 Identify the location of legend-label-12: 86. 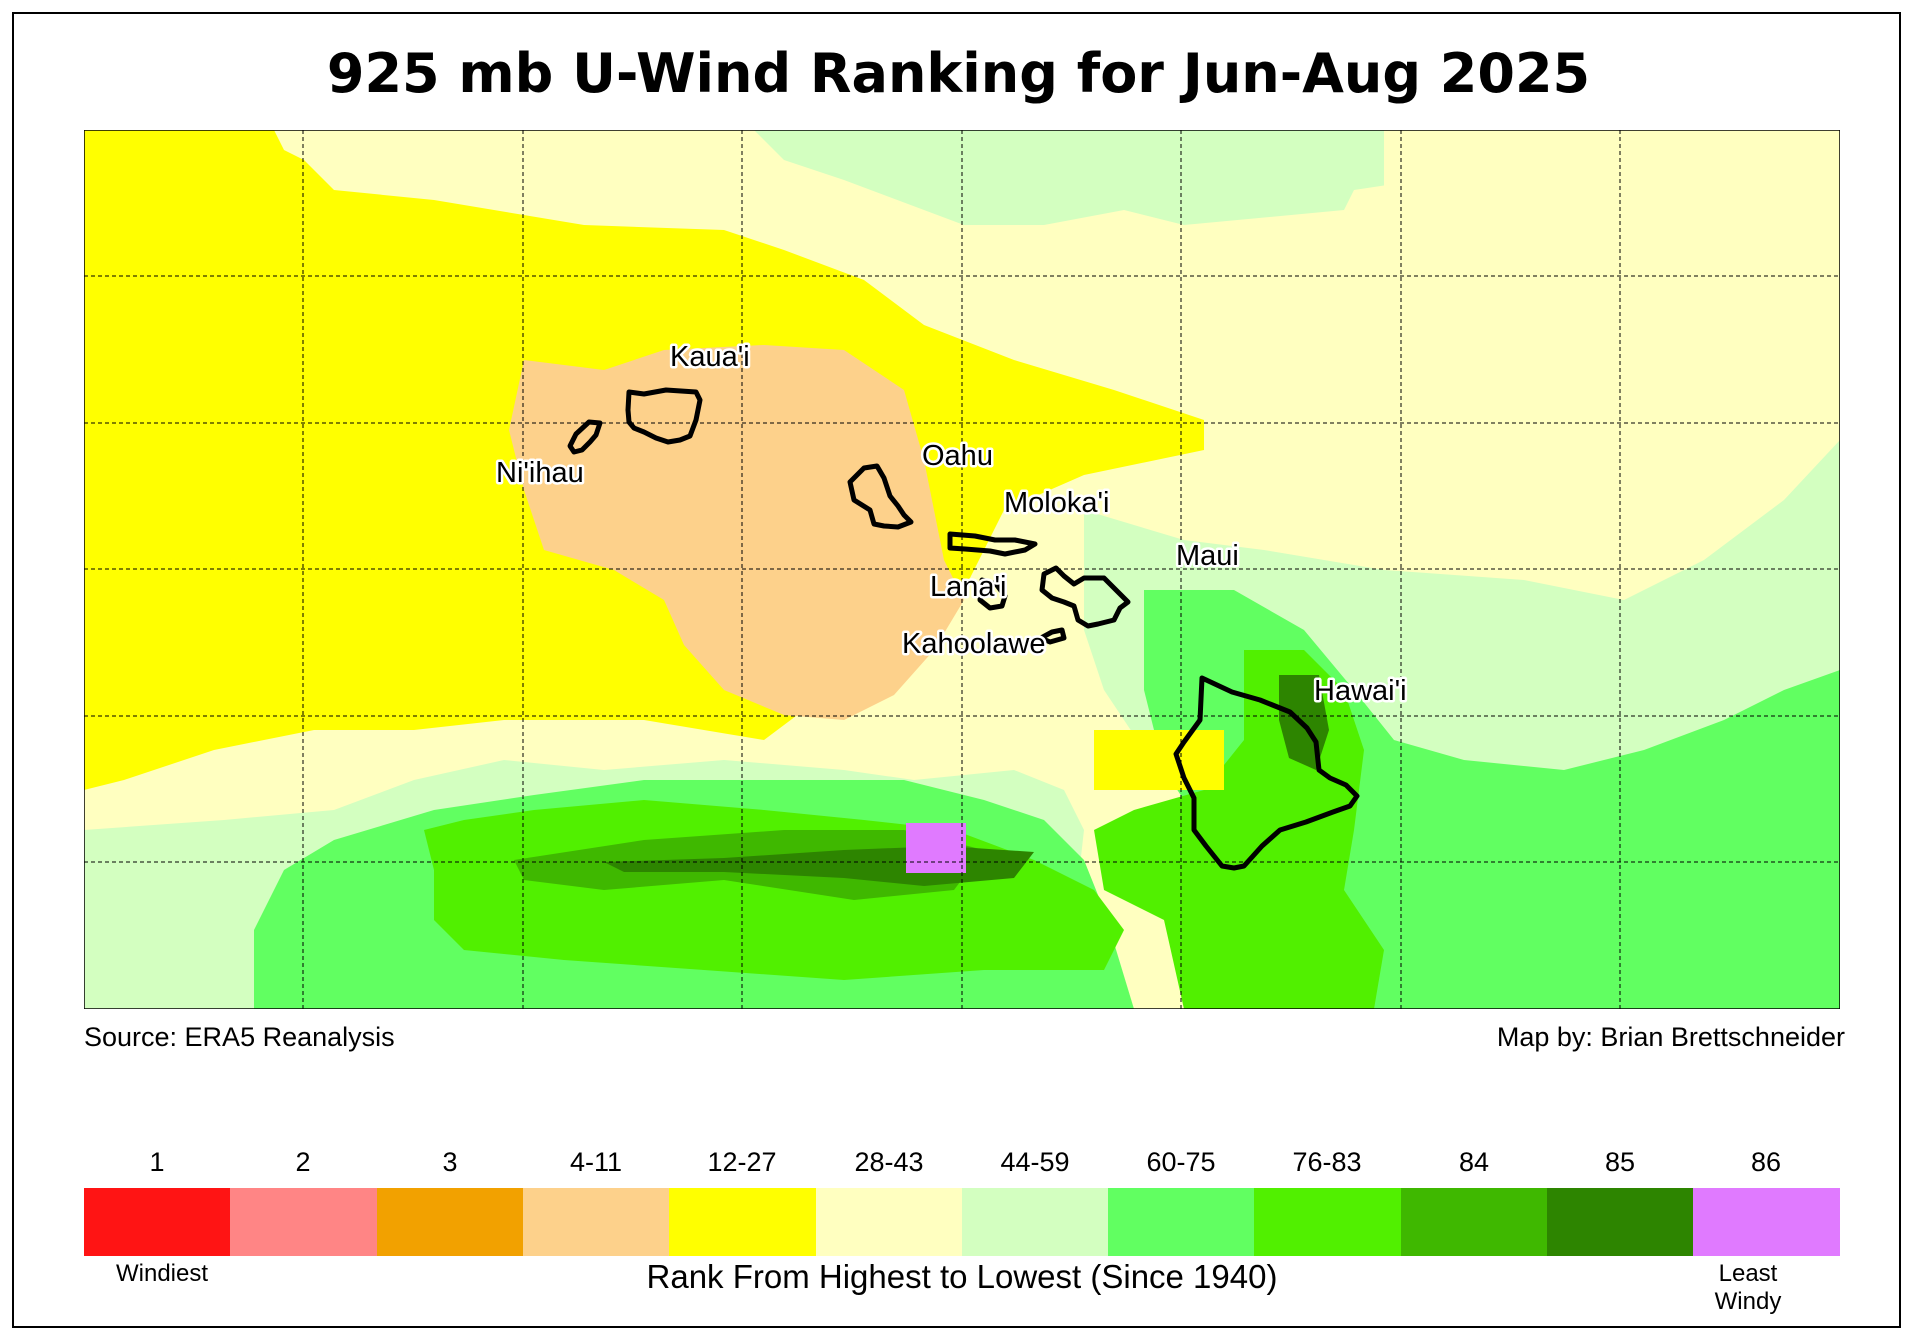
(1766, 1162).